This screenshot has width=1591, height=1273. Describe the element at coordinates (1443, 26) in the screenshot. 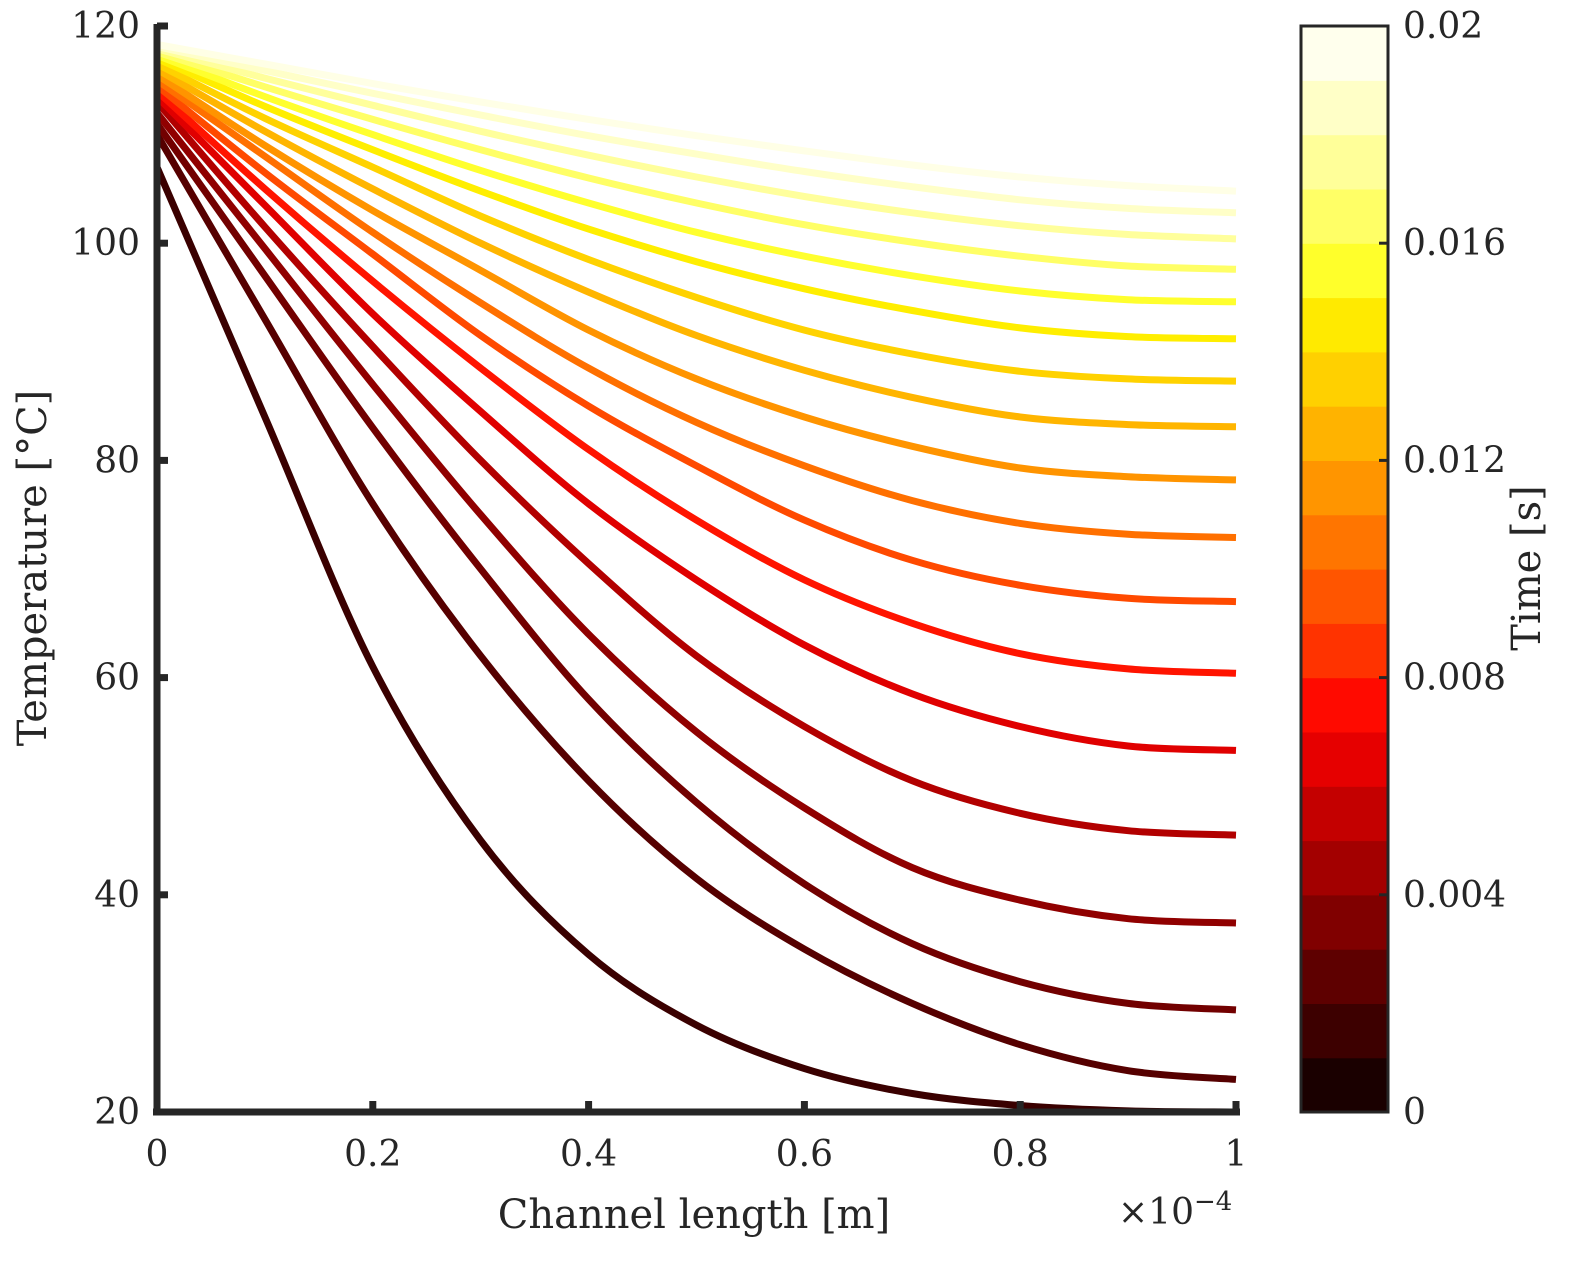

I see `colorbar-tick-label: 0.02` at that location.